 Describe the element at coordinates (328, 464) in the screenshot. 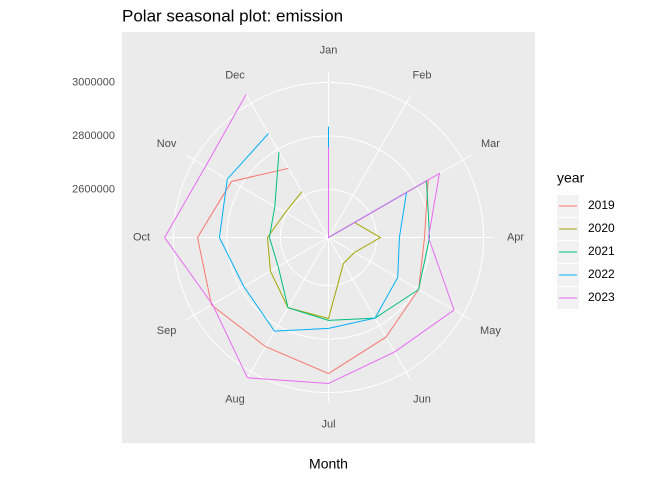

I see `x-axis-label: Month` at that location.